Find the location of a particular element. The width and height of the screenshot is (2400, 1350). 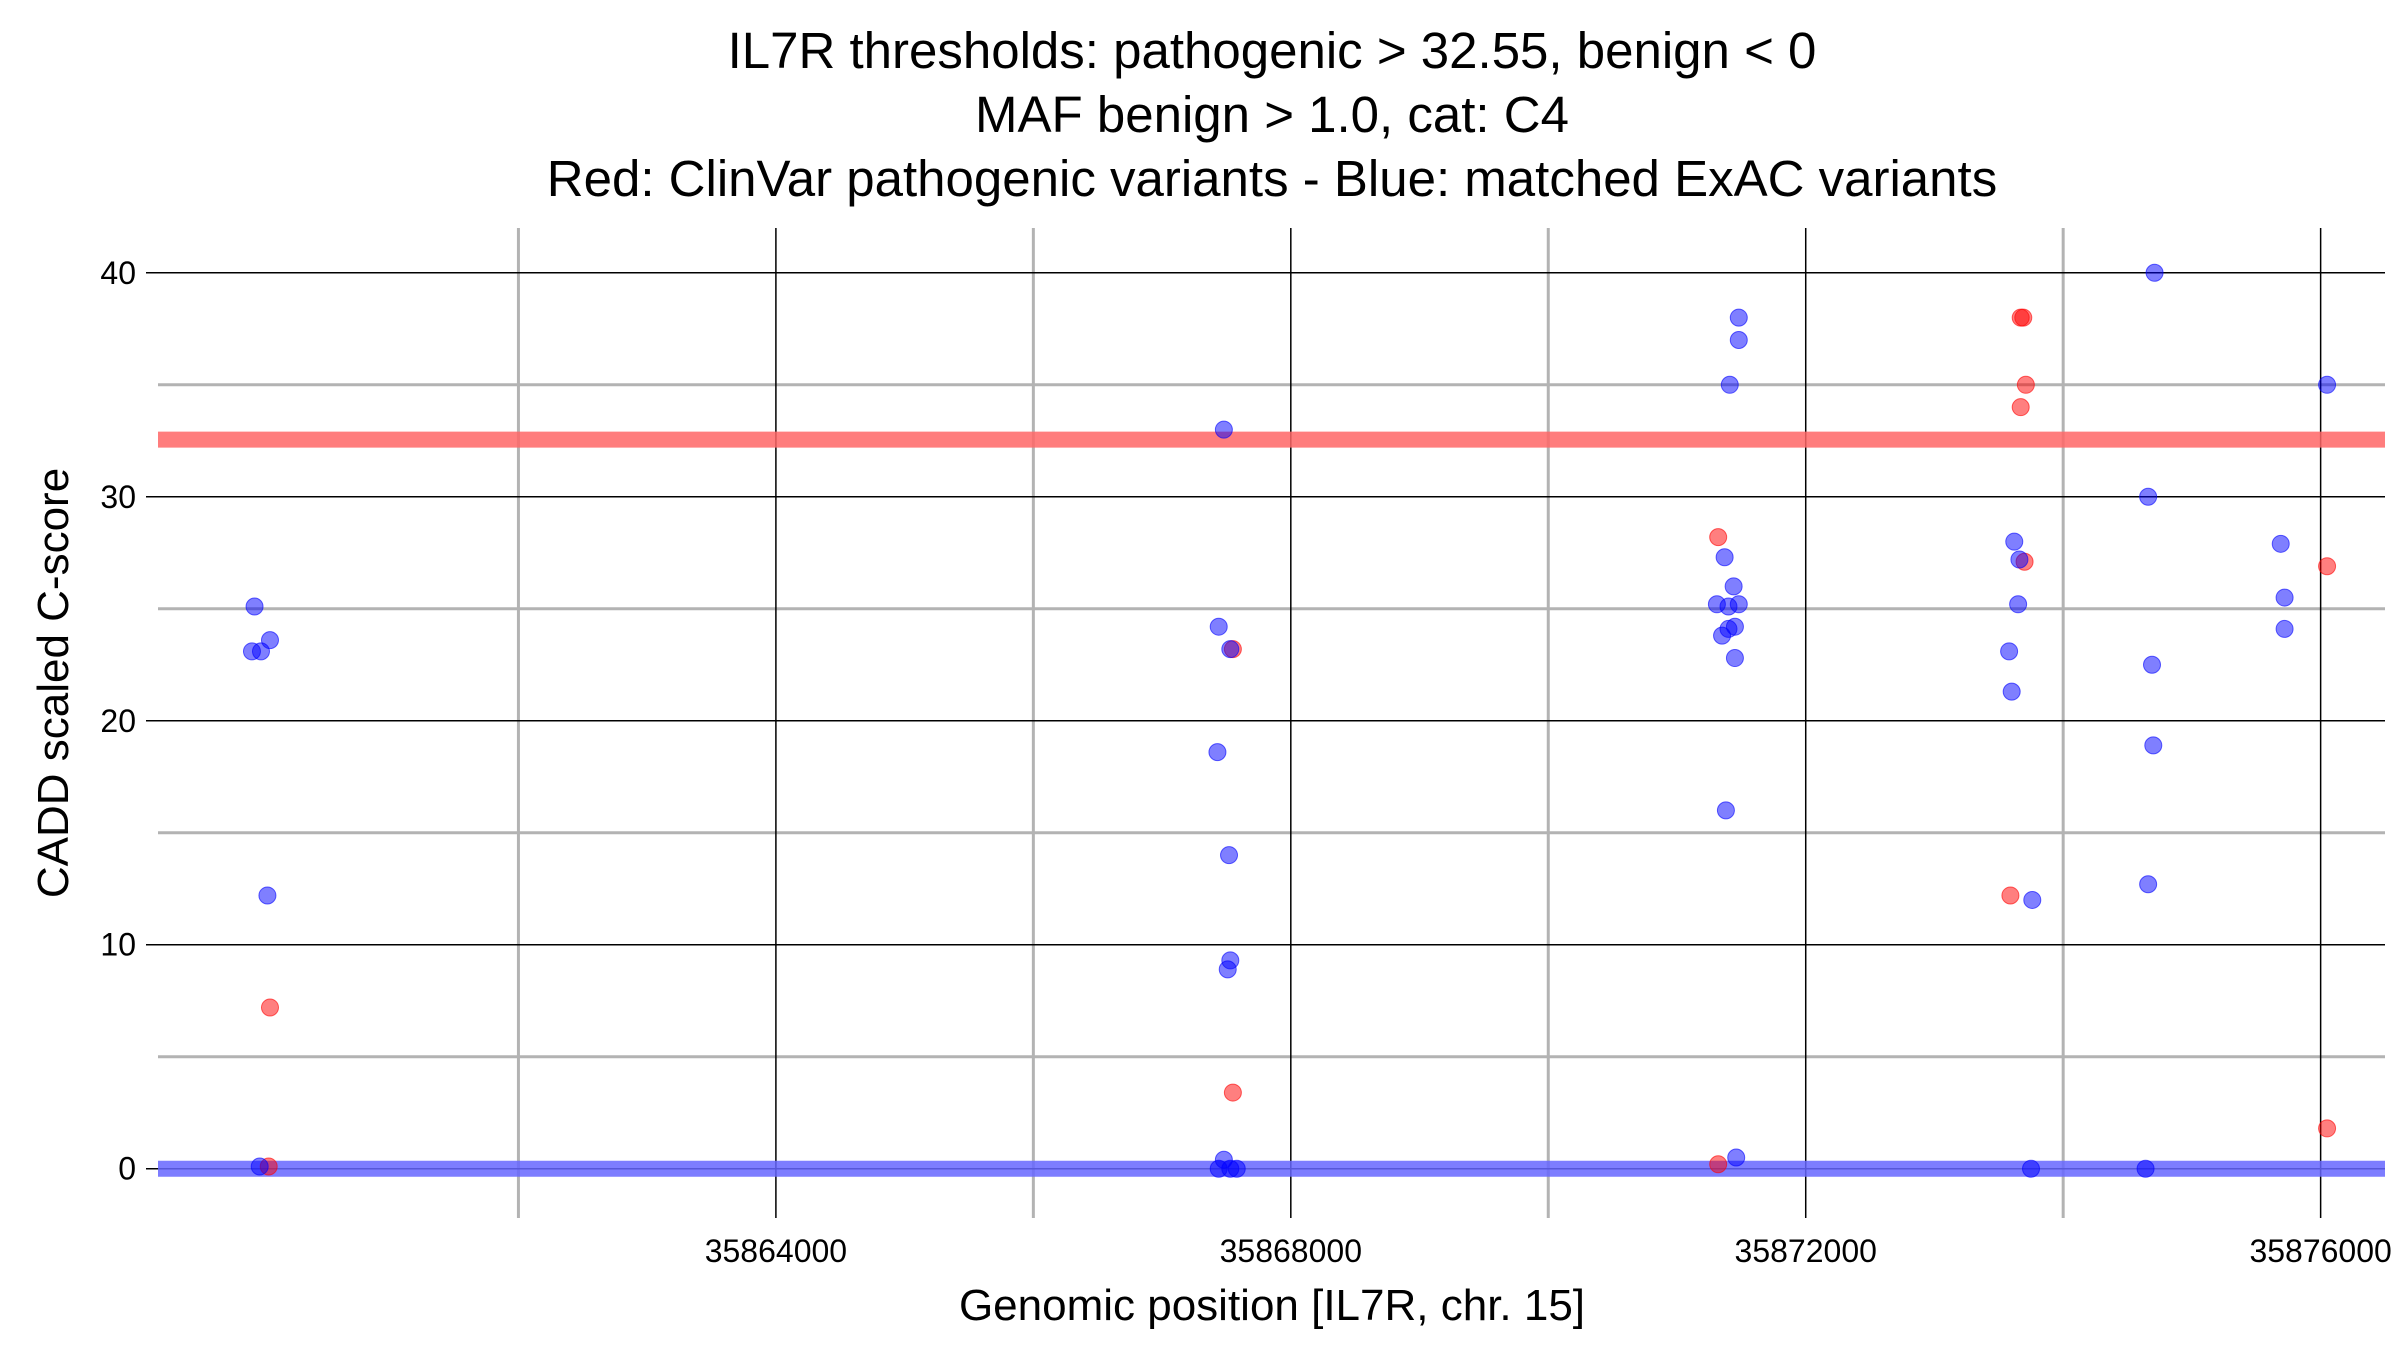

title-line-2: MAF benign > 1.0, cat: C4 is located at coordinates (1272, 114).